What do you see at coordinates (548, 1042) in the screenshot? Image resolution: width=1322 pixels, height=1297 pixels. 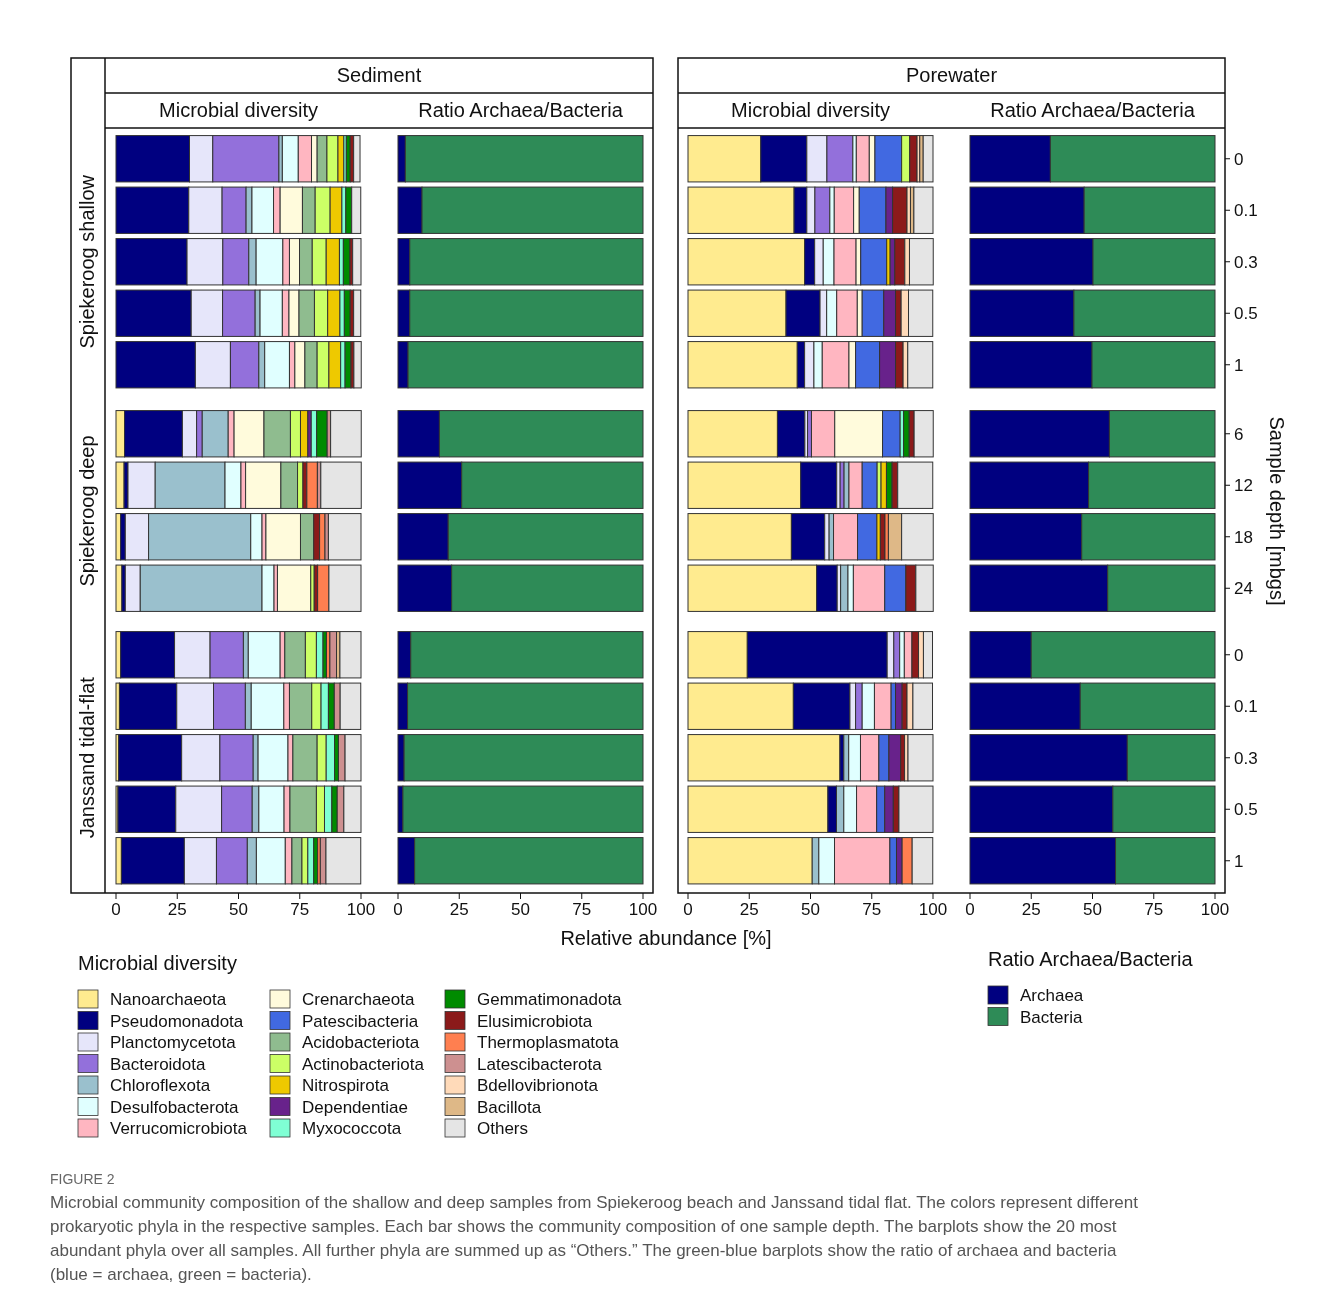 I see `legend-label: Thermoplasmatota` at bounding box center [548, 1042].